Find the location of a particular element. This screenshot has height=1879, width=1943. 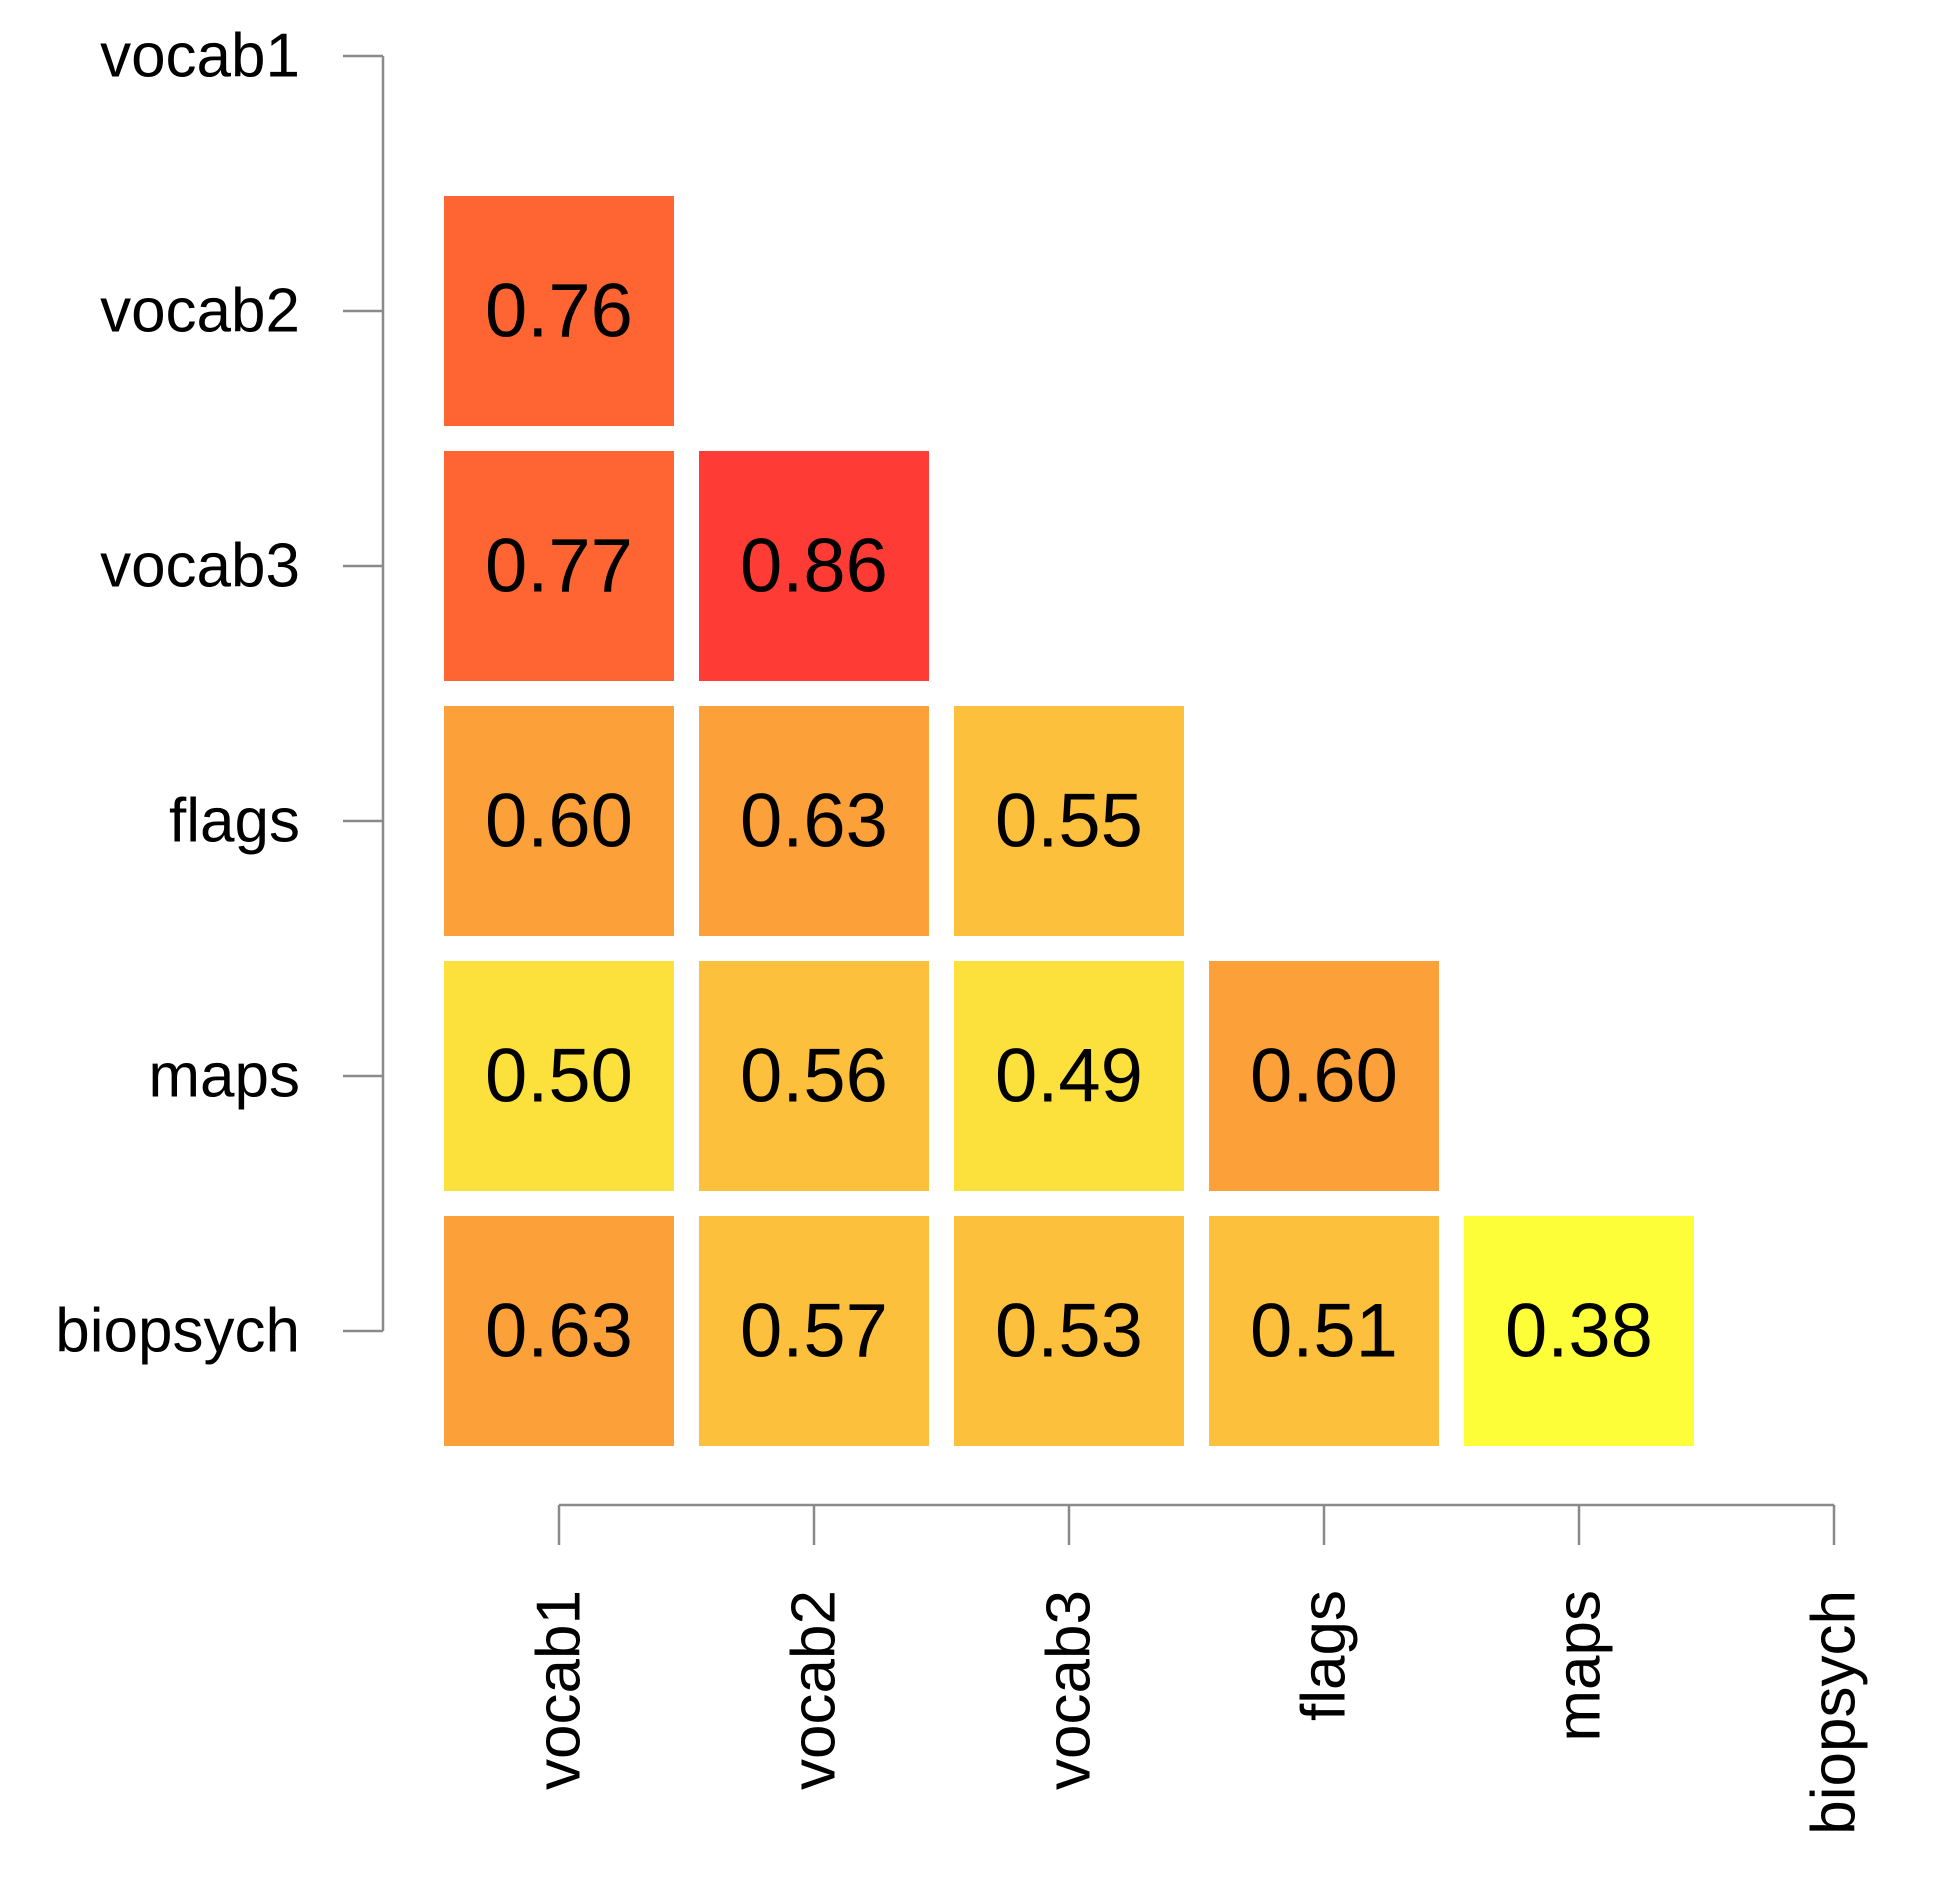

heatmap-cell: 0.49 is located at coordinates (1069, 1076).